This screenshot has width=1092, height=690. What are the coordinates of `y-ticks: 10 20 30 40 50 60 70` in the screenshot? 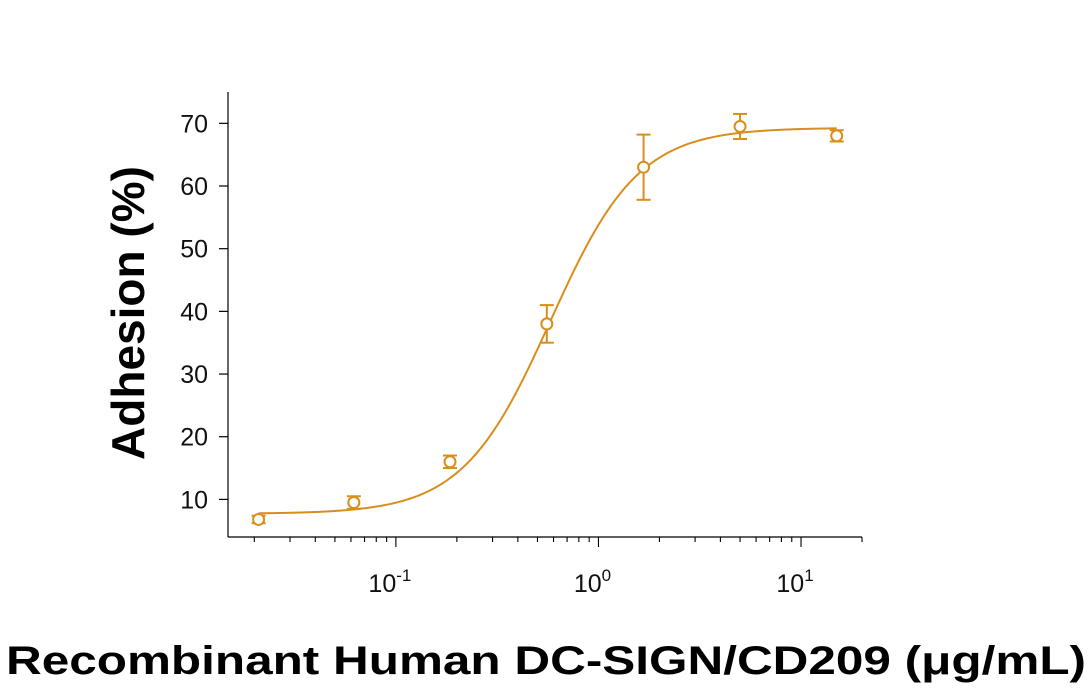 It's located at (204, 312).